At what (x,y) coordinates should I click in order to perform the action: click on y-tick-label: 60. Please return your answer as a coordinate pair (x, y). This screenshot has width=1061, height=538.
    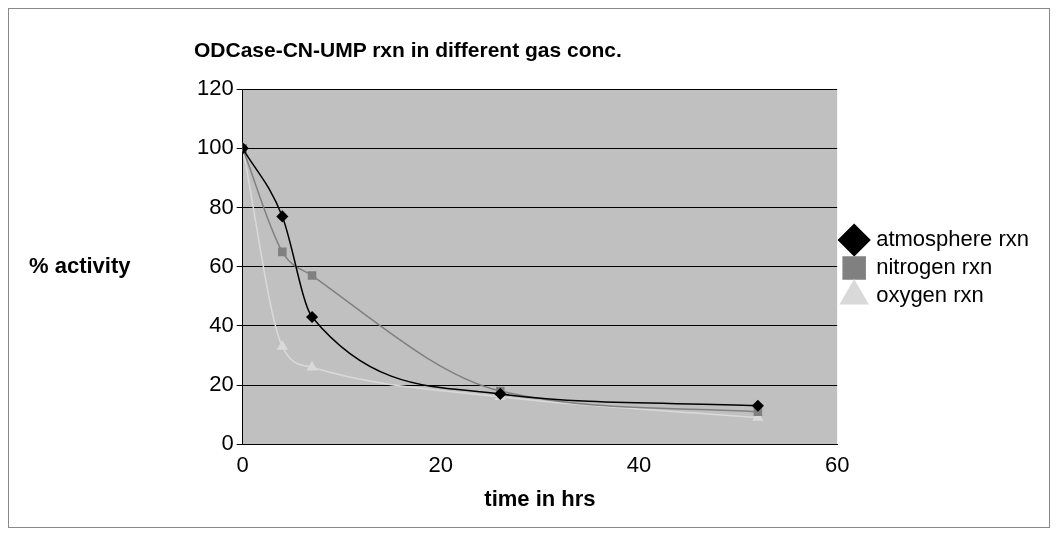
    Looking at the image, I should click on (221, 265).